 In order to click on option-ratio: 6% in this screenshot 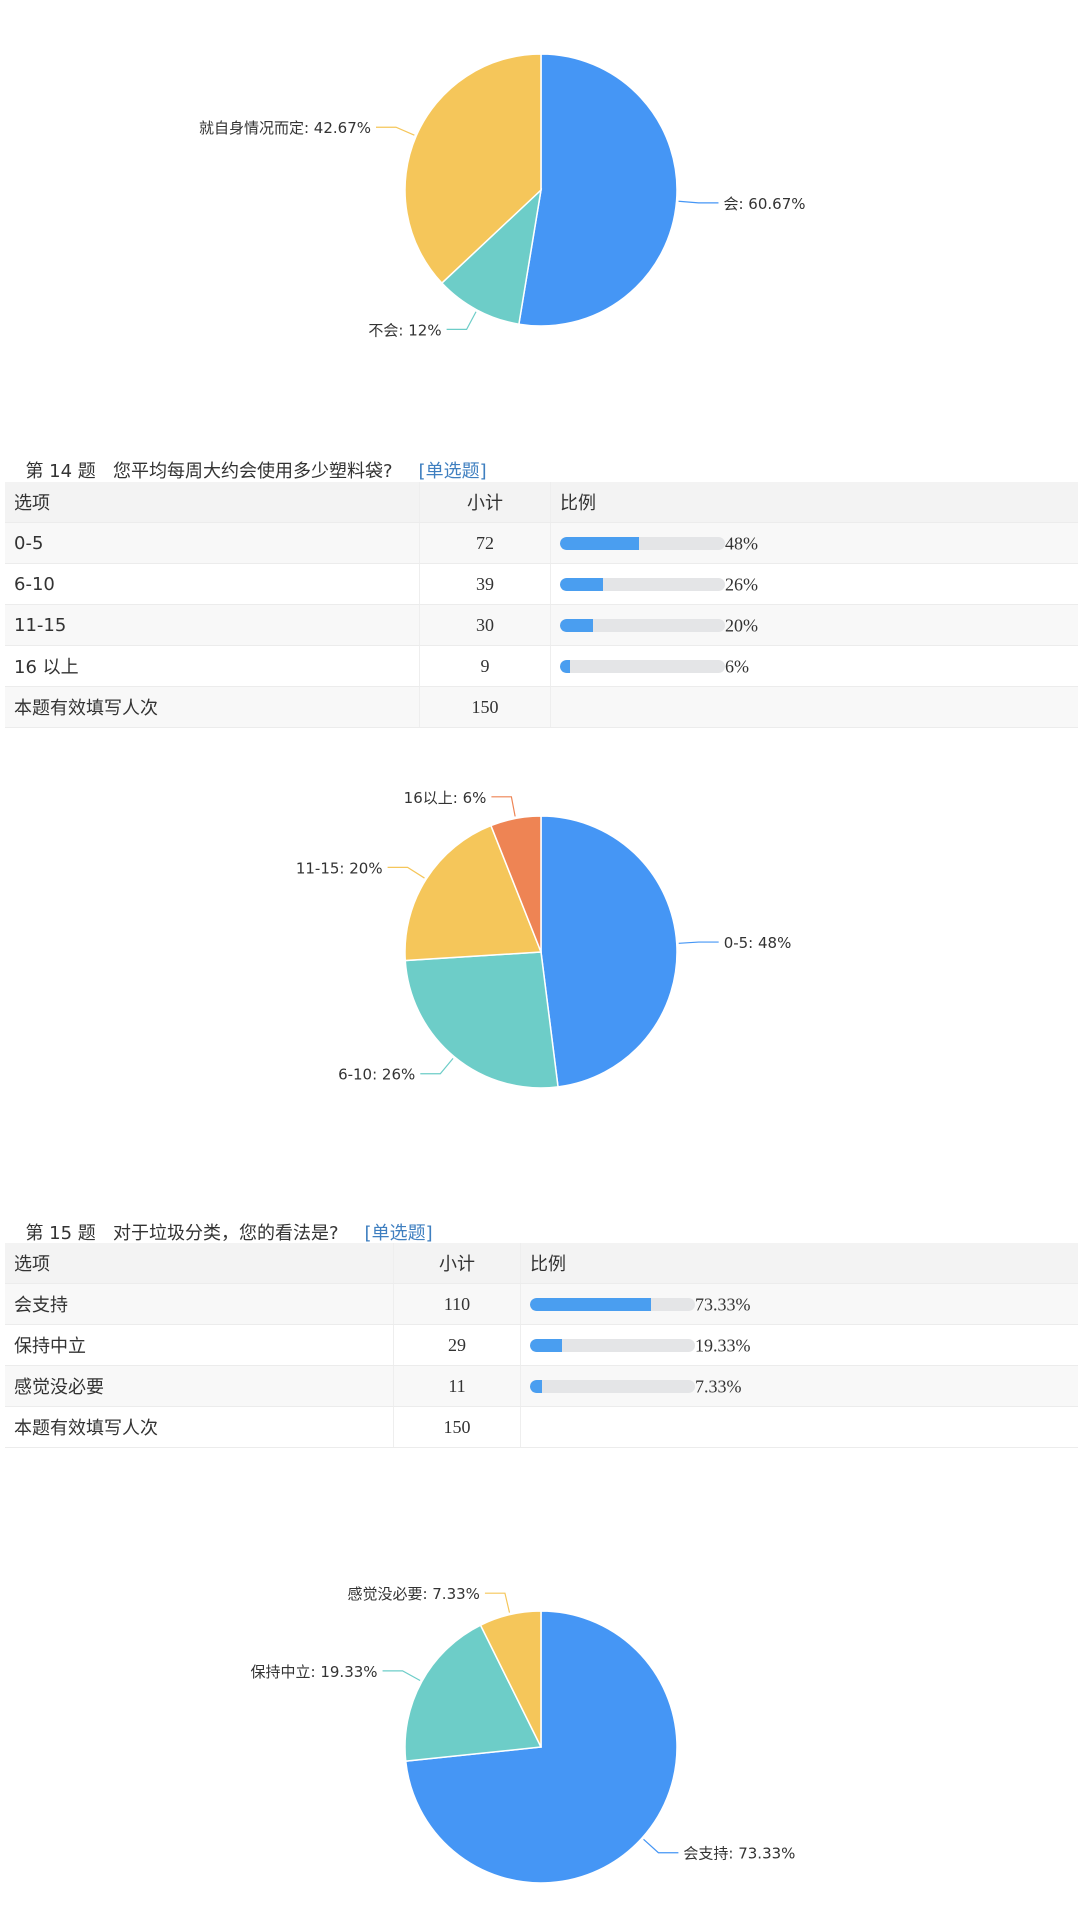, I will do `click(814, 666)`.